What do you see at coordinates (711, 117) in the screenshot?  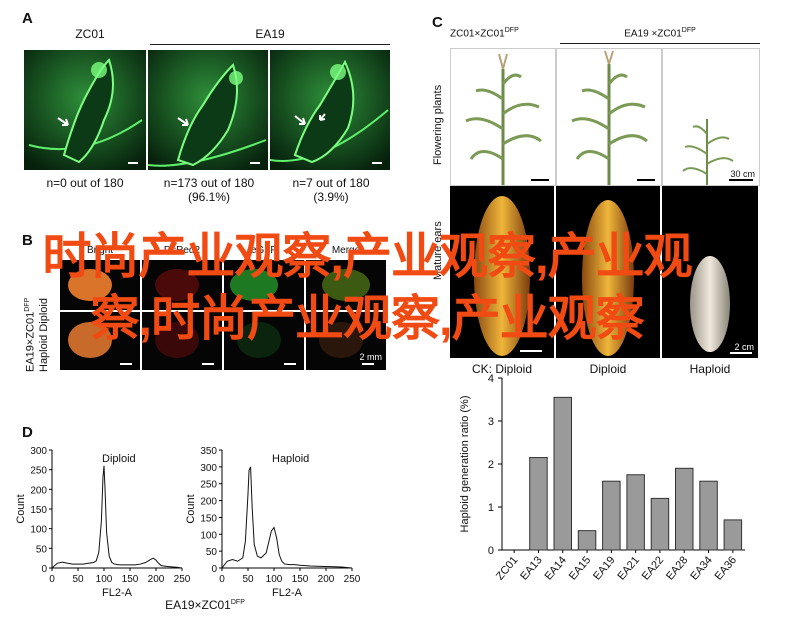 I see `plant-ea19-haploid: 30 cm` at bounding box center [711, 117].